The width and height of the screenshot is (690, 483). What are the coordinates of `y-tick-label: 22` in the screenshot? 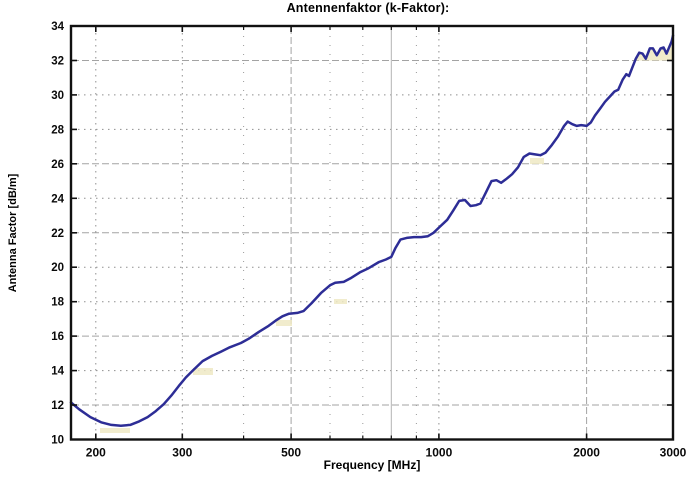 It's located at (57, 234).